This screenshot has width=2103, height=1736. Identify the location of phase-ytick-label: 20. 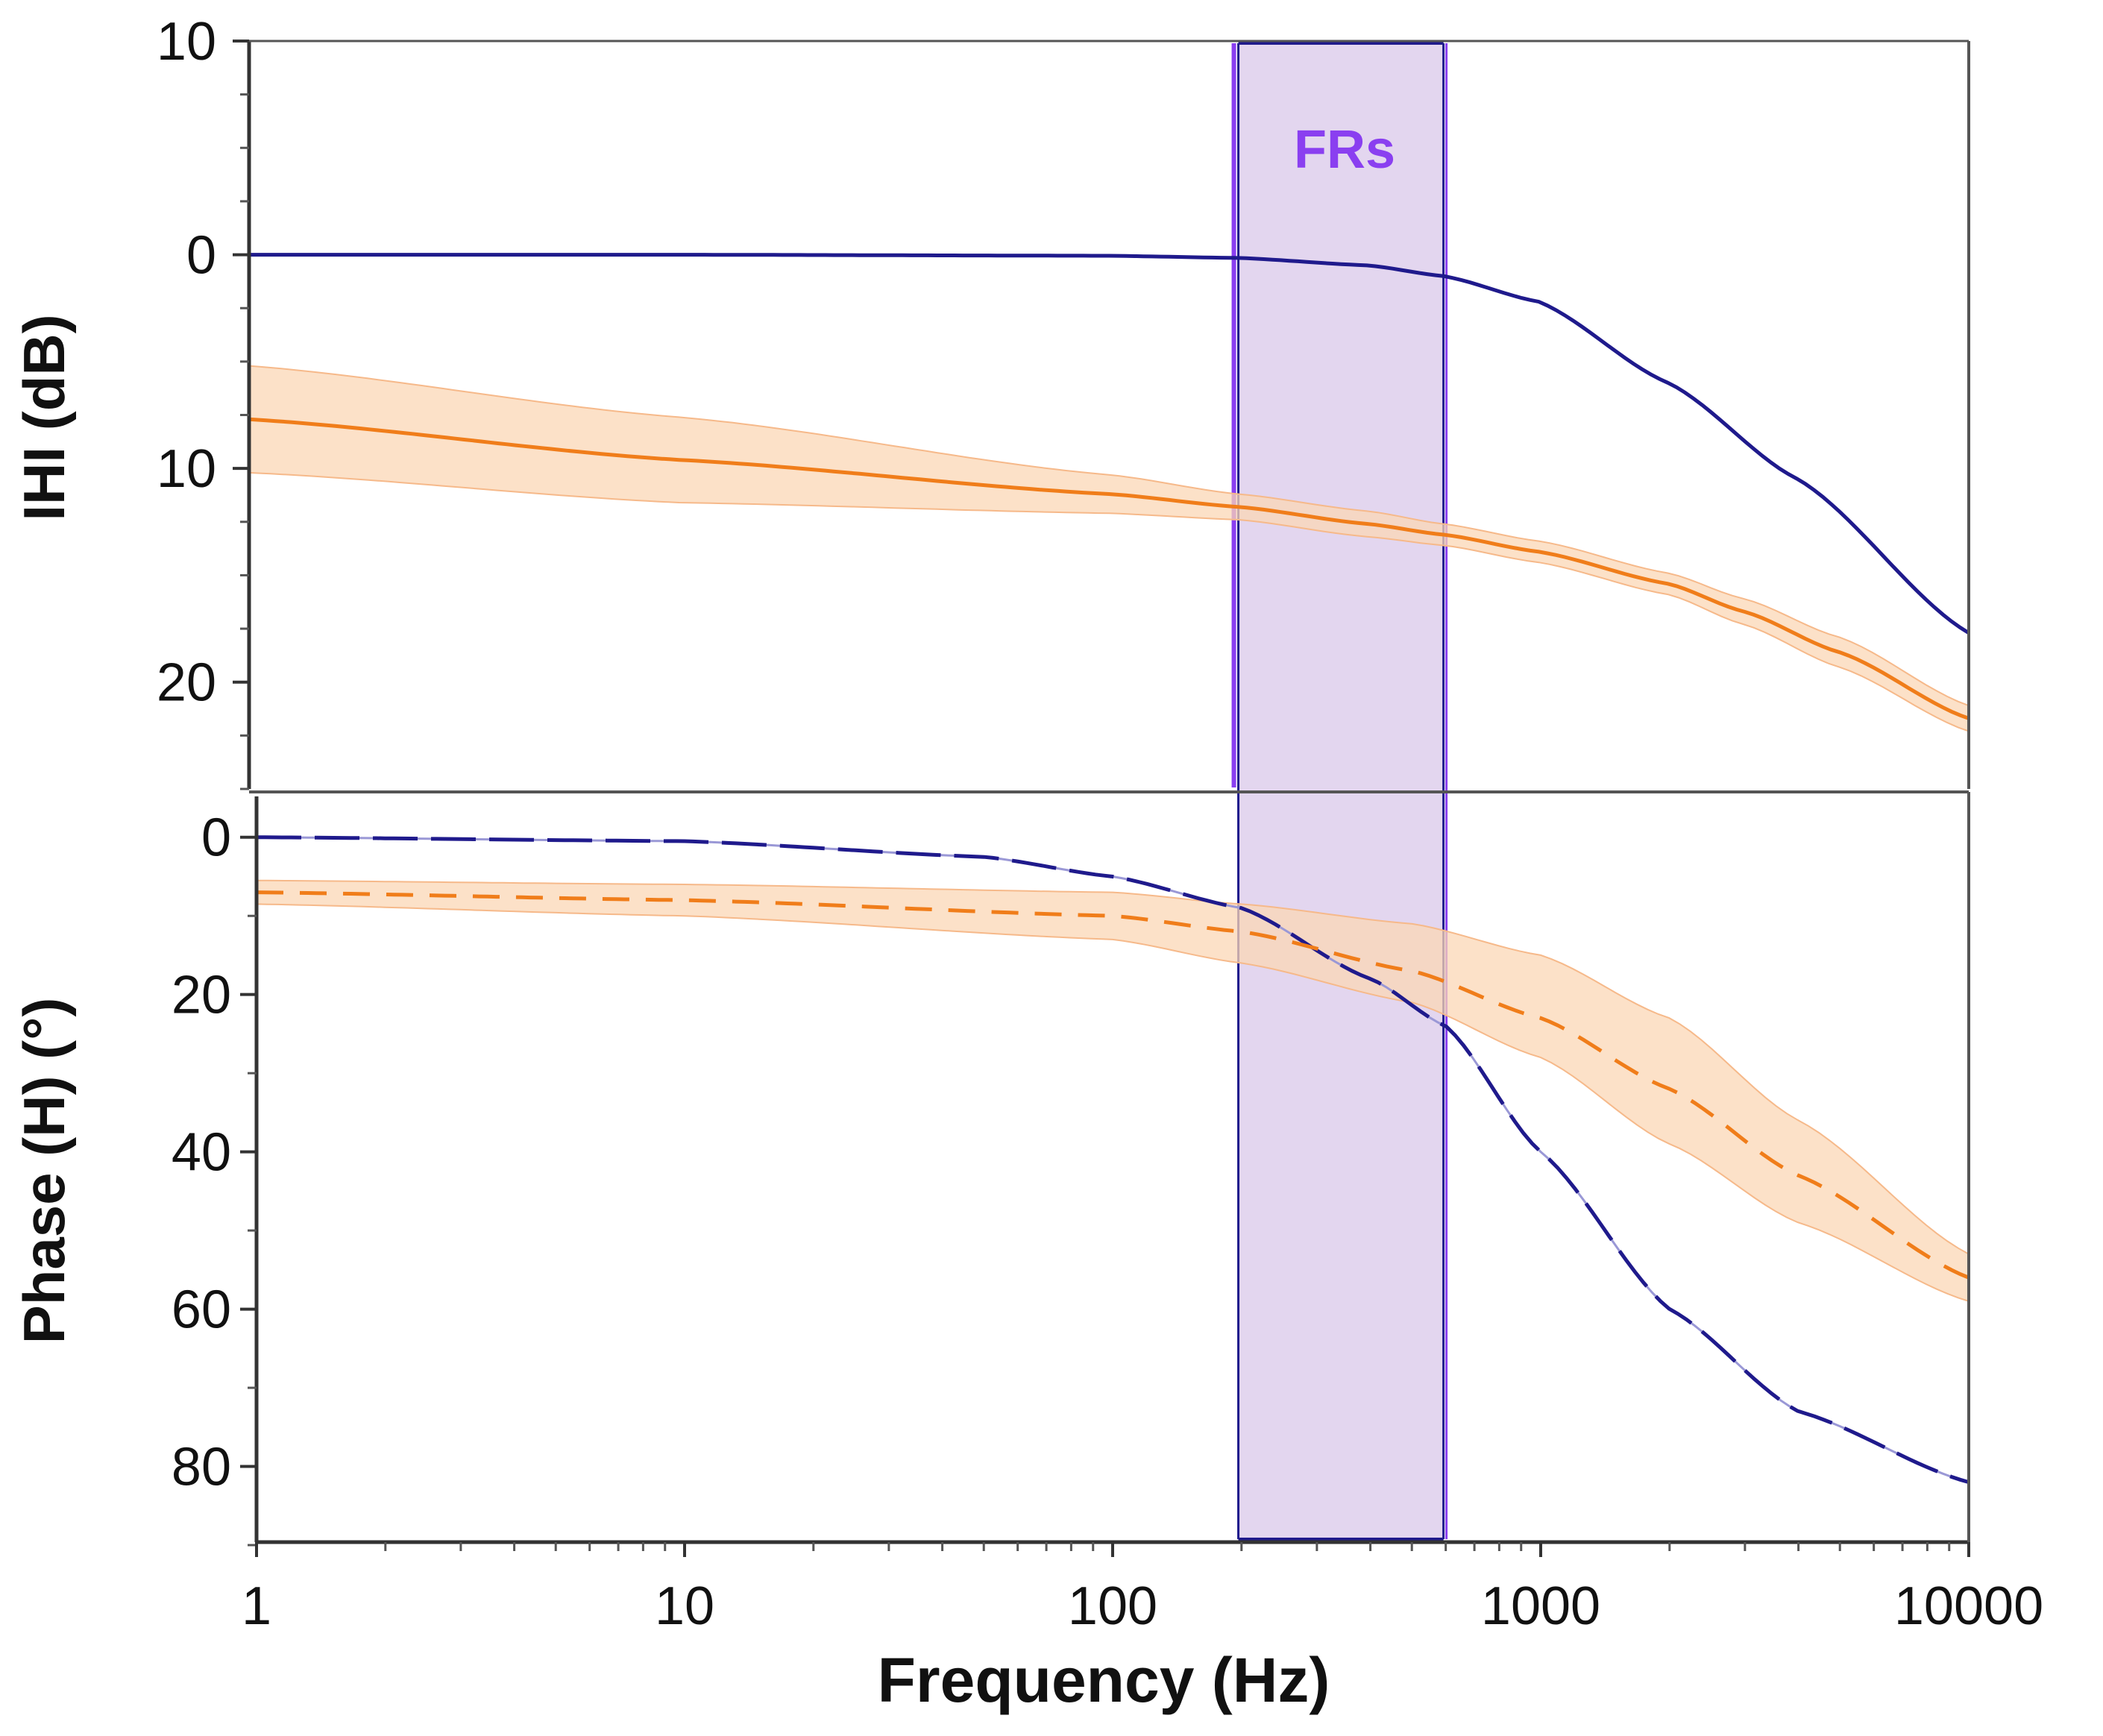
(202, 995).